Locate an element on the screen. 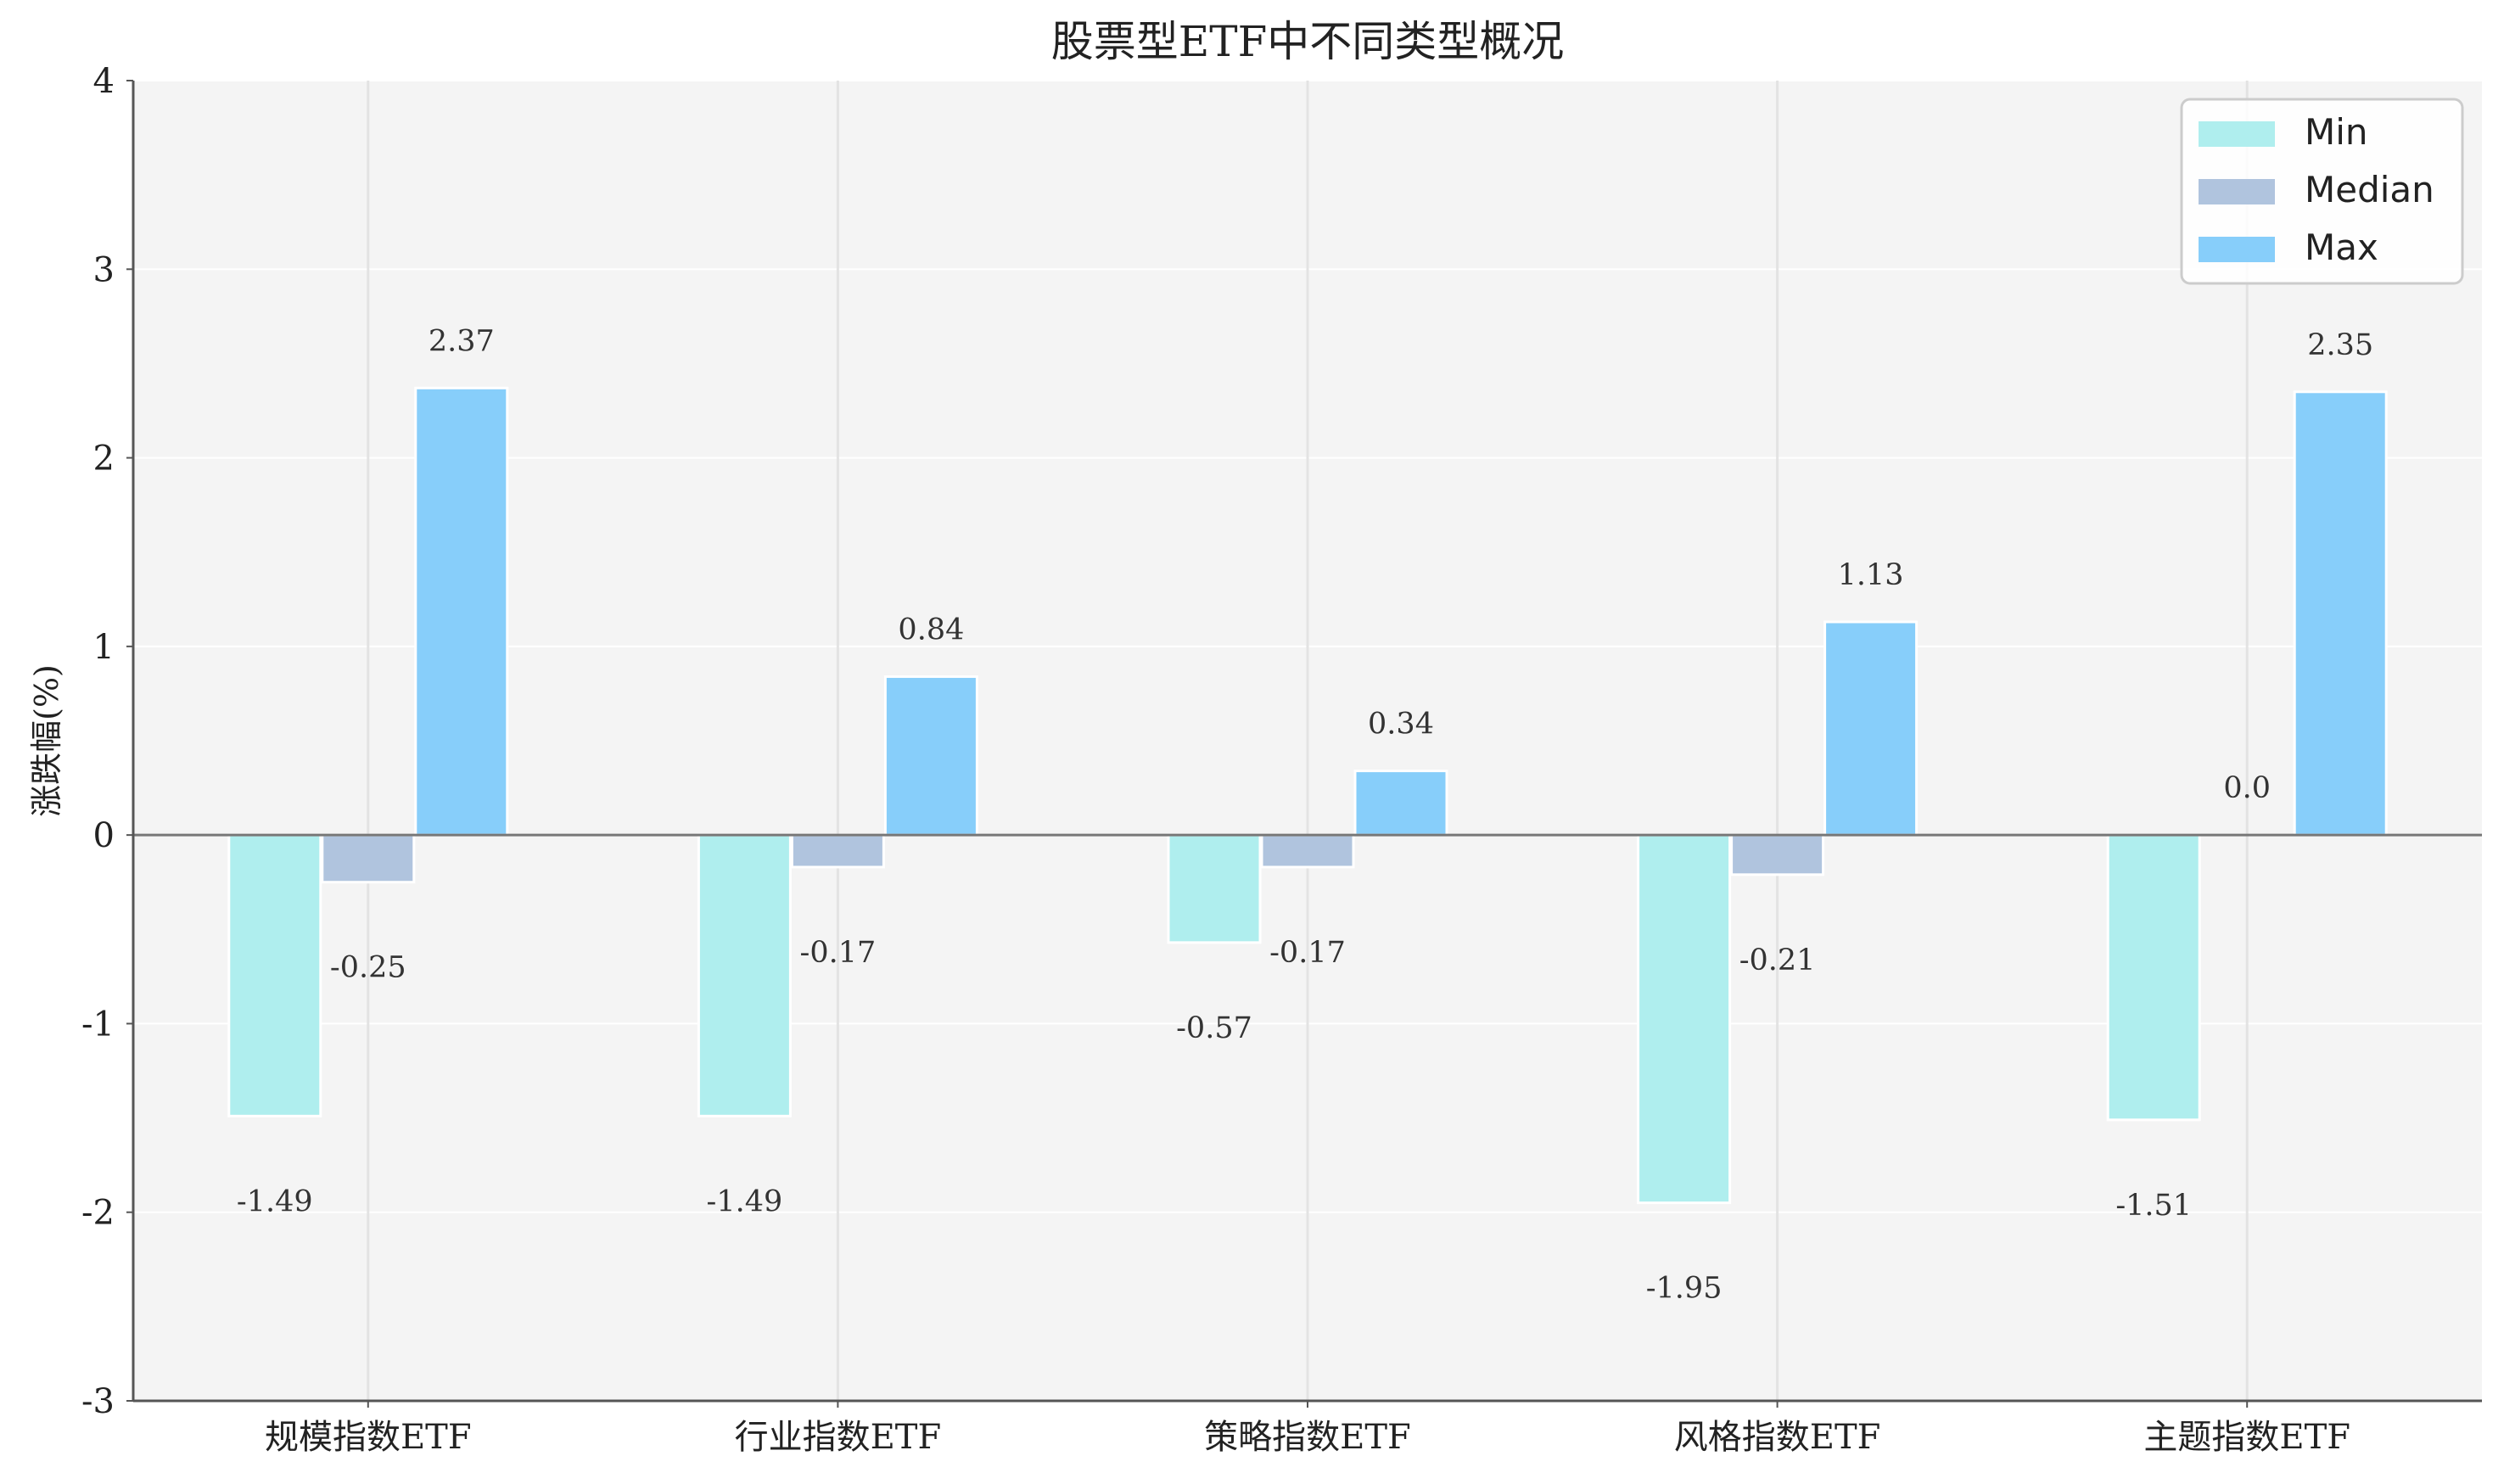 The width and height of the screenshot is (2504, 1484). data-label: -1.95 is located at coordinates (1684, 1289).